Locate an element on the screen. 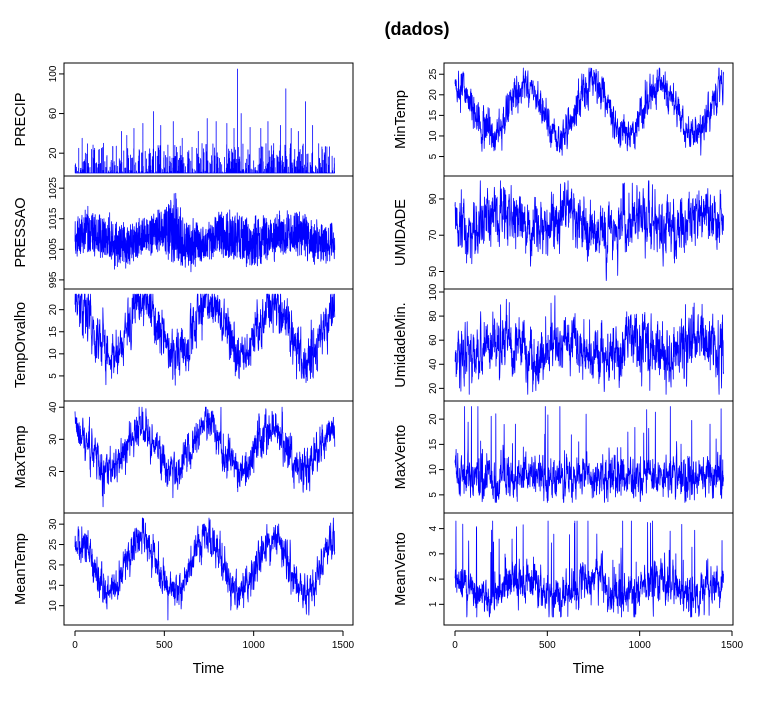 Image resolution: width=760 pixels, height=701 pixels. y-tick-label: 1025 is located at coordinates (53, 188).